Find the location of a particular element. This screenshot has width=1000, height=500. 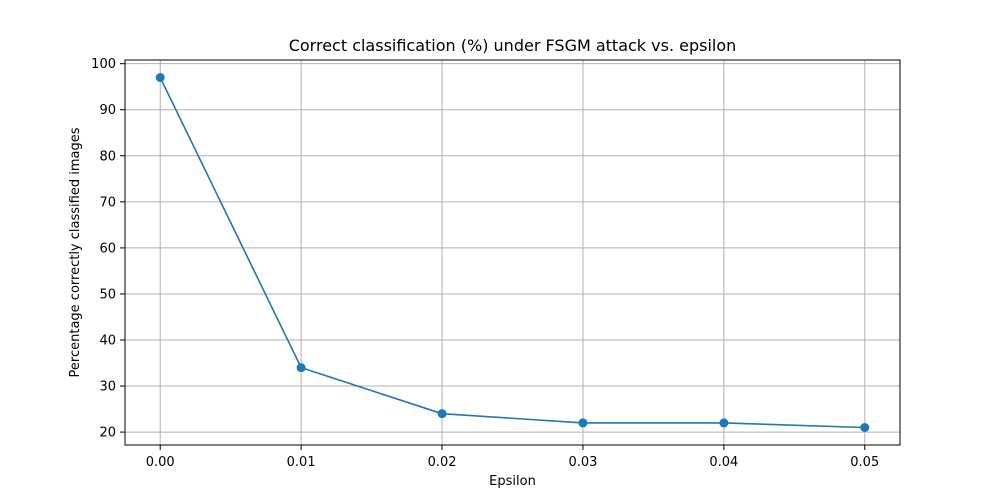

y-tick-label: 20 is located at coordinates (107, 433).